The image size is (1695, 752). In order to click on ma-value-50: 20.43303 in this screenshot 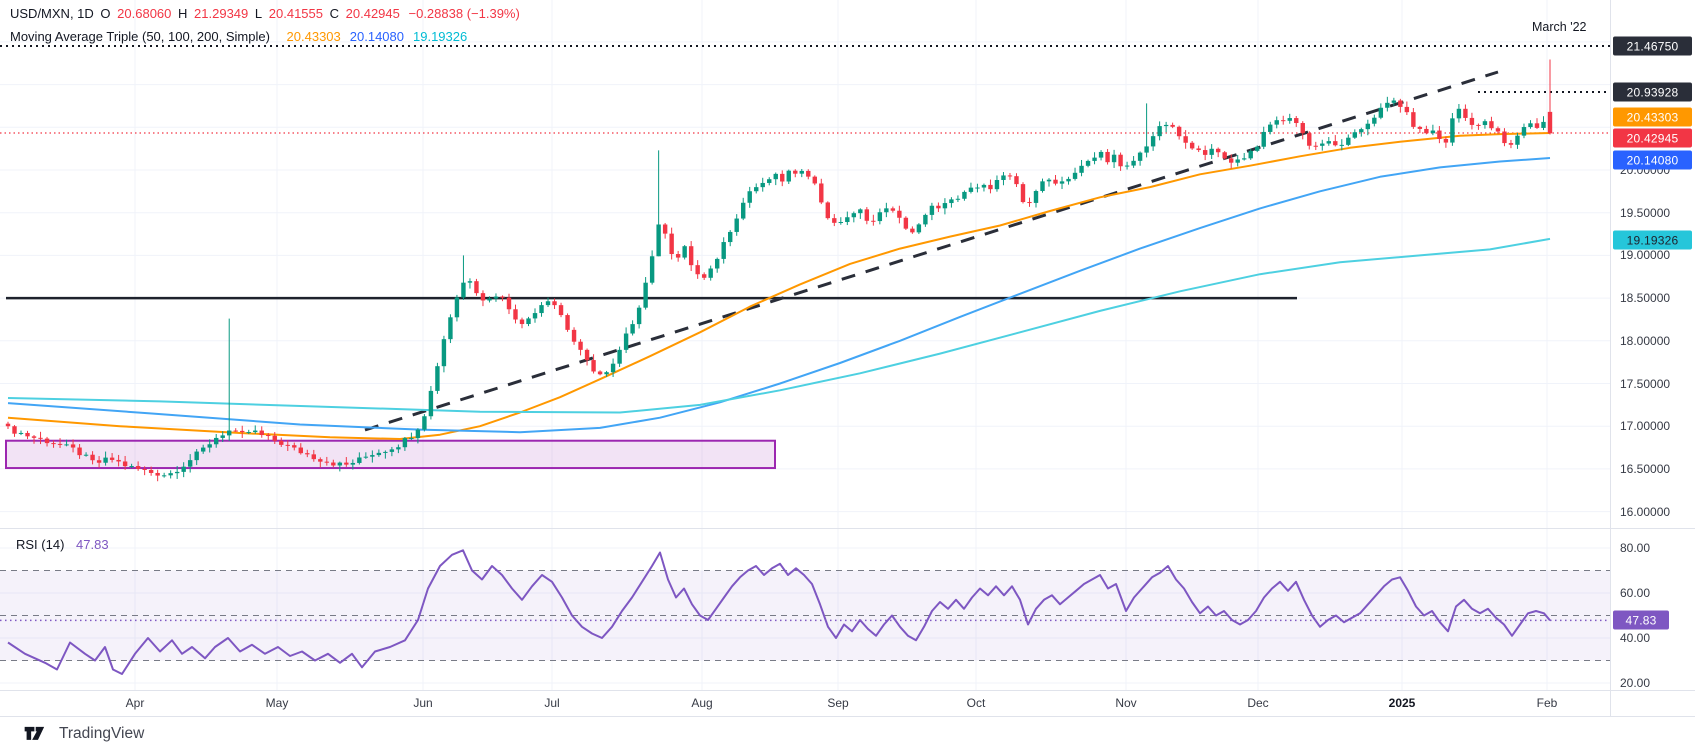, I will do `click(313, 36)`.